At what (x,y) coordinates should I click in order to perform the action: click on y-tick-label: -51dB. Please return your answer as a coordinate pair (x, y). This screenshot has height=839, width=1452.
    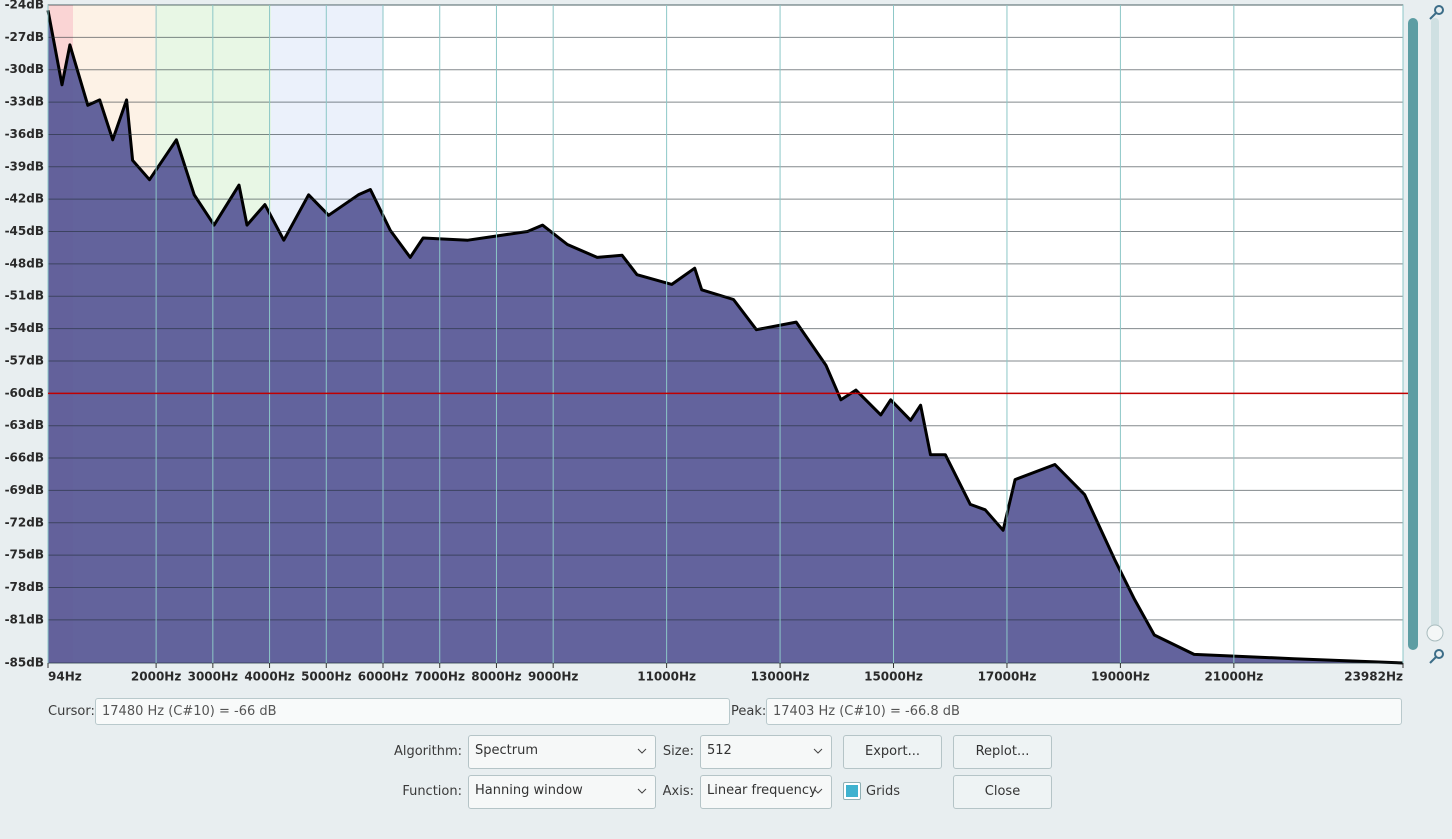
    Looking at the image, I should click on (24, 296).